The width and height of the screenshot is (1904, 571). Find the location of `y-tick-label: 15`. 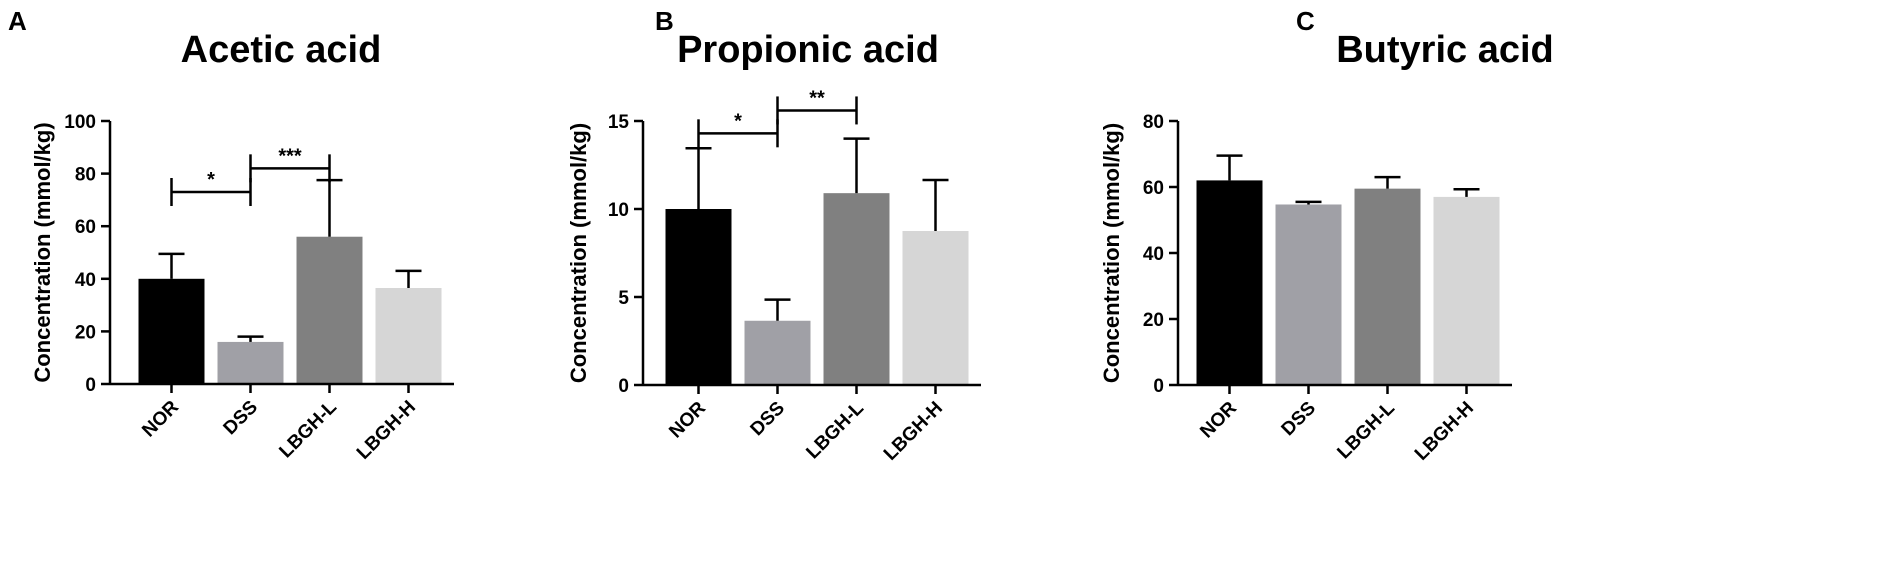

y-tick-label: 15 is located at coordinates (619, 122).